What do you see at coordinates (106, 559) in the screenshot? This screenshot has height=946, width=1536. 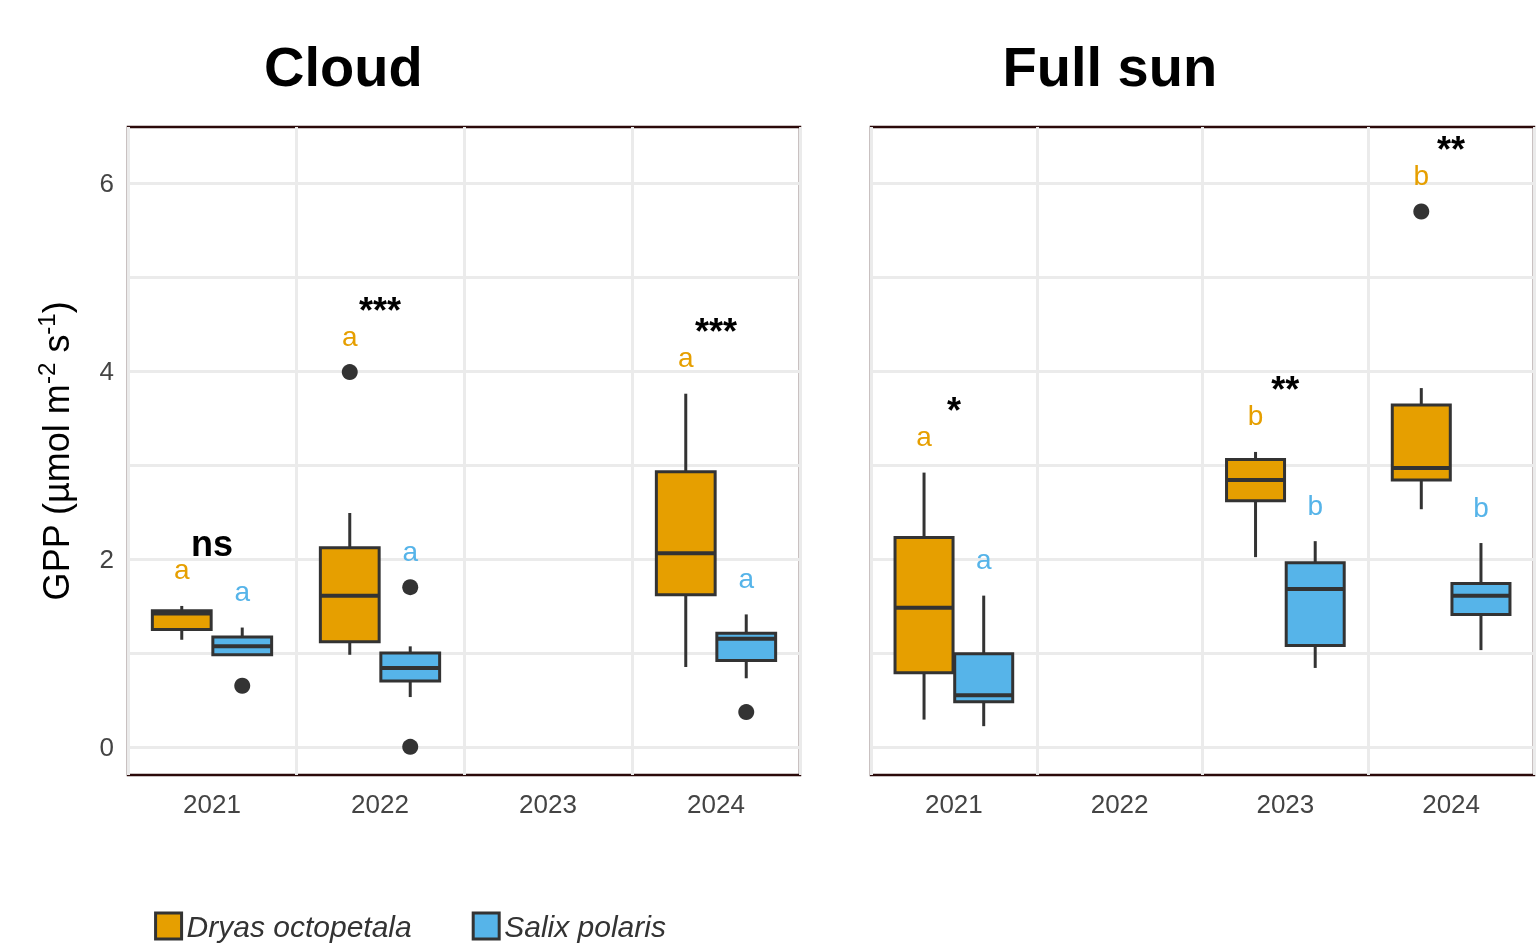 I see `y-tick-label: 2` at bounding box center [106, 559].